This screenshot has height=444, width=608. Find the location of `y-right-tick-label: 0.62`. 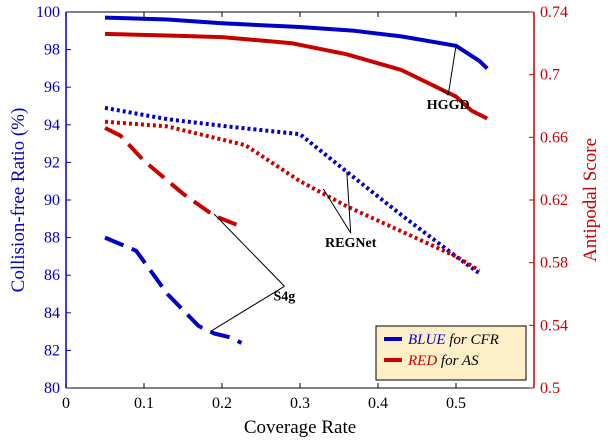

y-right-tick-label: 0.62 is located at coordinates (554, 200).